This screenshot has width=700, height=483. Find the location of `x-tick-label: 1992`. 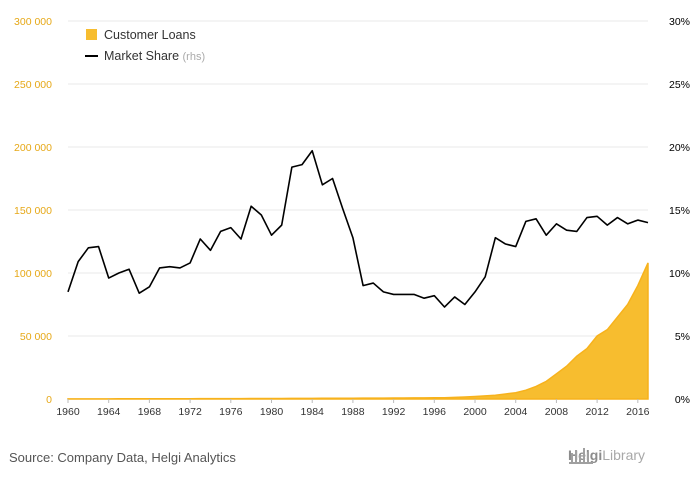

x-tick-label: 1992 is located at coordinates (394, 412).